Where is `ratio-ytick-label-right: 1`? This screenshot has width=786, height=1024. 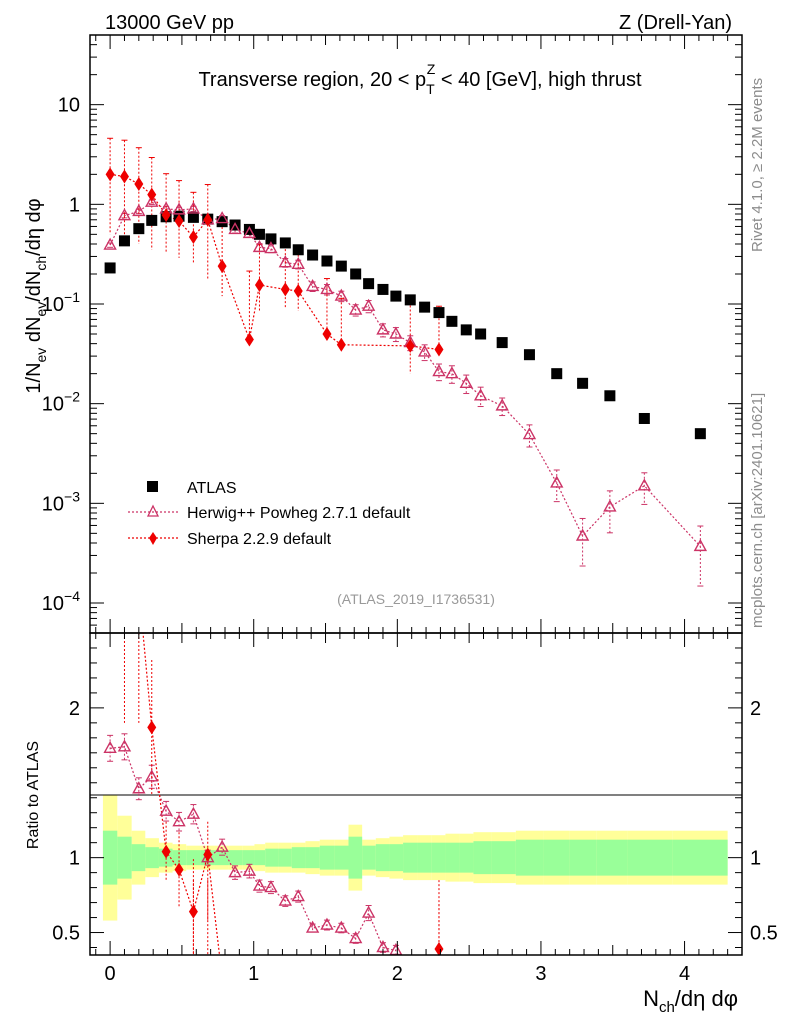 ratio-ytick-label-right: 1 is located at coordinates (755, 859).